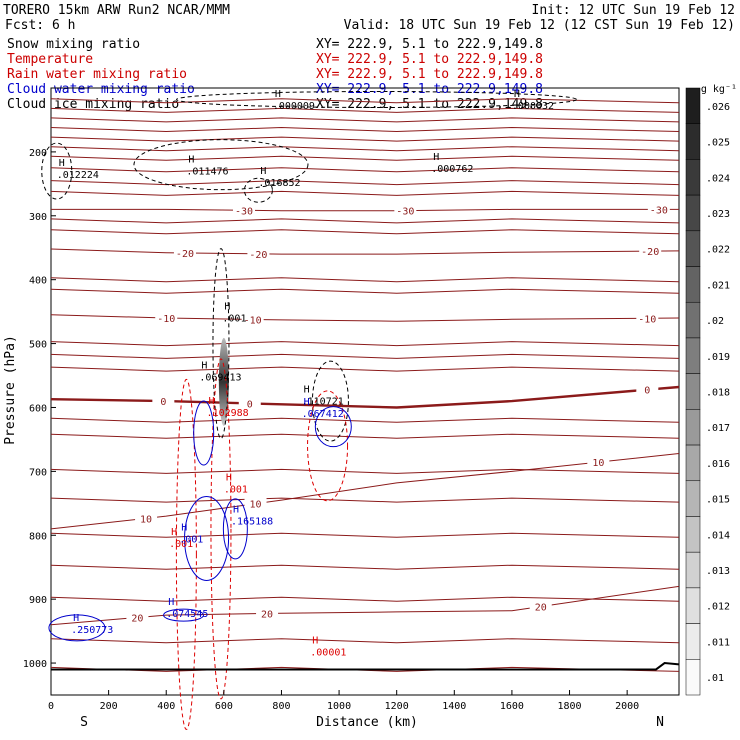 This screenshot has width=740, height=740. What do you see at coordinates (634, 10) in the screenshot?
I see `init-time: Init: 12 UTC Sun 19 Feb 12` at bounding box center [634, 10].